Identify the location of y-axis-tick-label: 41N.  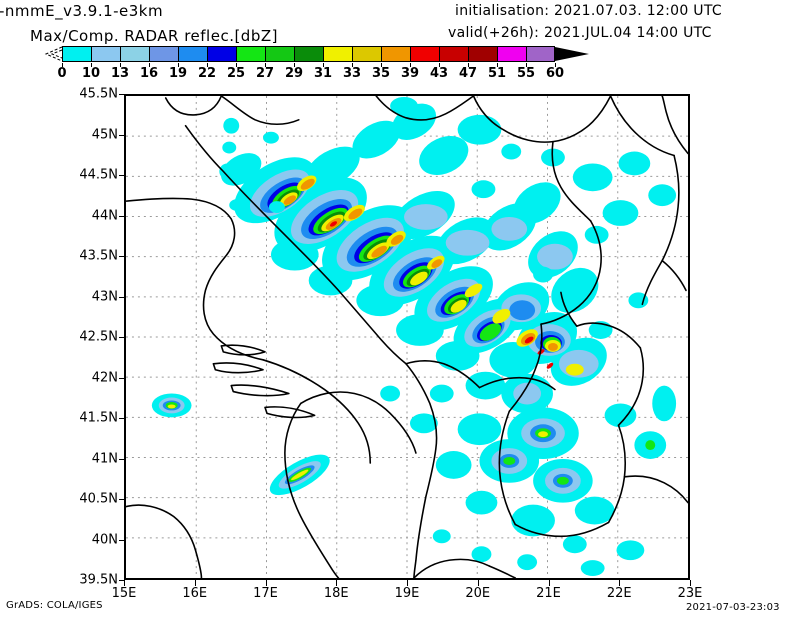
(104, 458).